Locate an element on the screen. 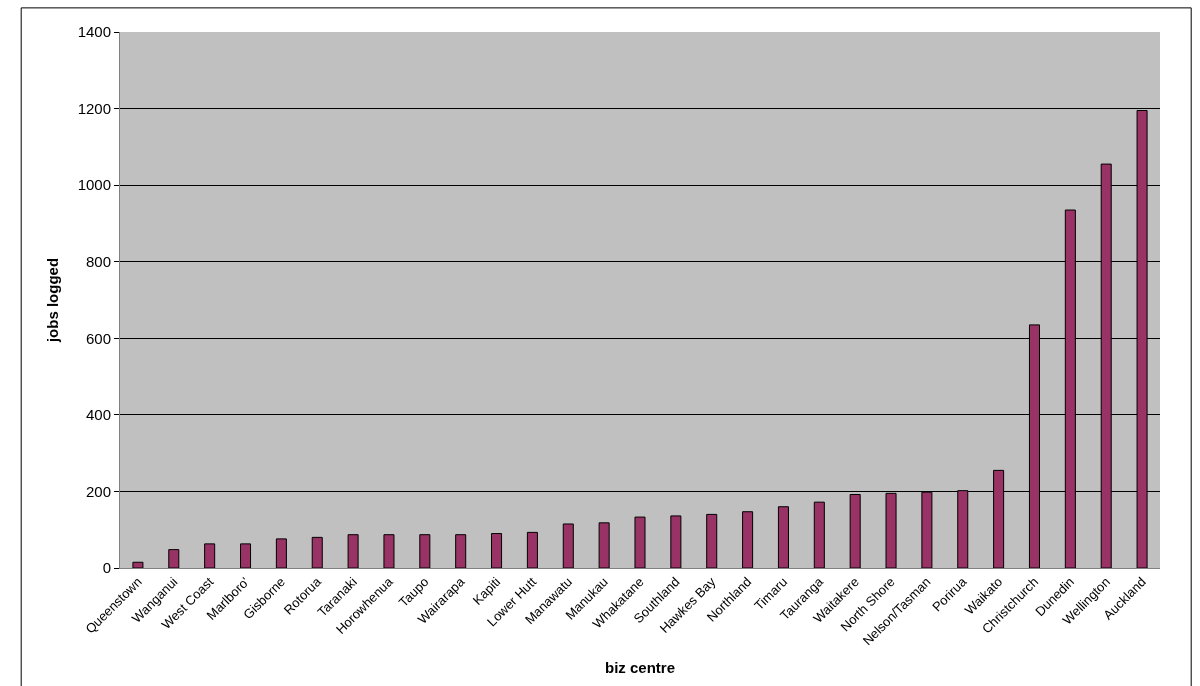 The height and width of the screenshot is (686, 1200). y-tick-label: 1400 is located at coordinates (94, 32).